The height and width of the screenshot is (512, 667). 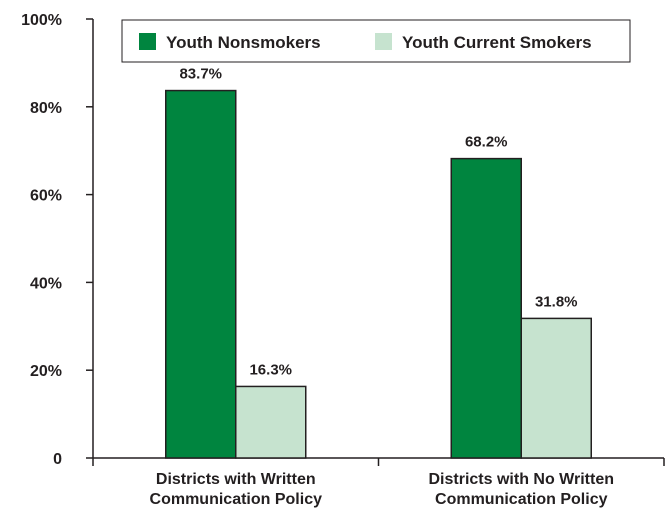 I want to click on x-tick-label: Districts with Written, so click(x=236, y=479).